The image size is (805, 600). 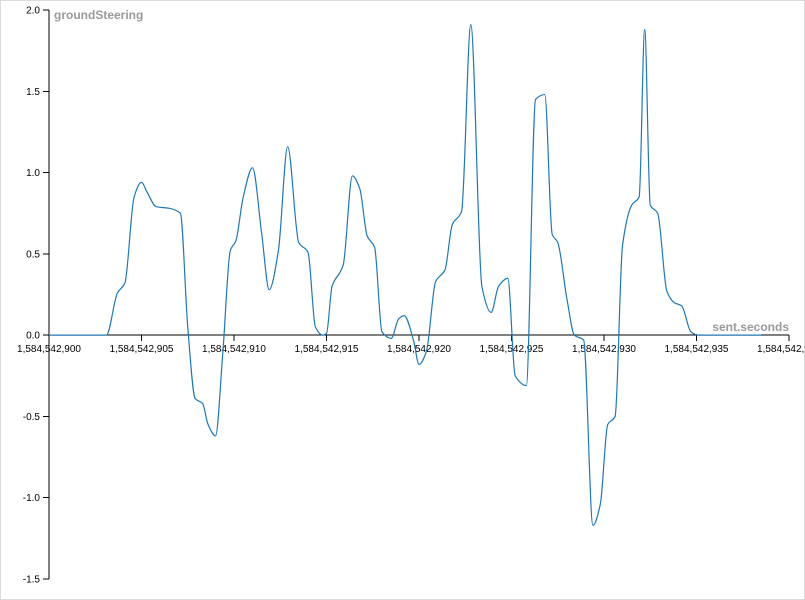 What do you see at coordinates (33, 254) in the screenshot?
I see `y-tick-label: 0.5` at bounding box center [33, 254].